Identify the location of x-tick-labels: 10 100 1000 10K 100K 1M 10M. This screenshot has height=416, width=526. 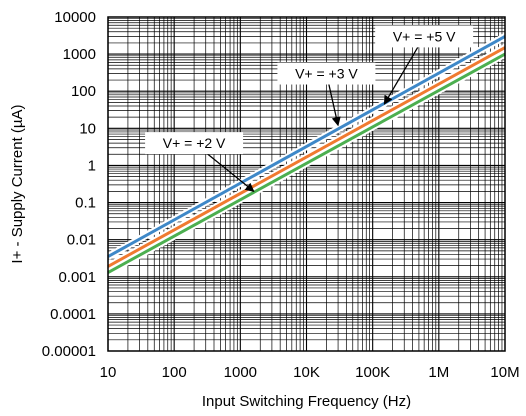
(310, 372).